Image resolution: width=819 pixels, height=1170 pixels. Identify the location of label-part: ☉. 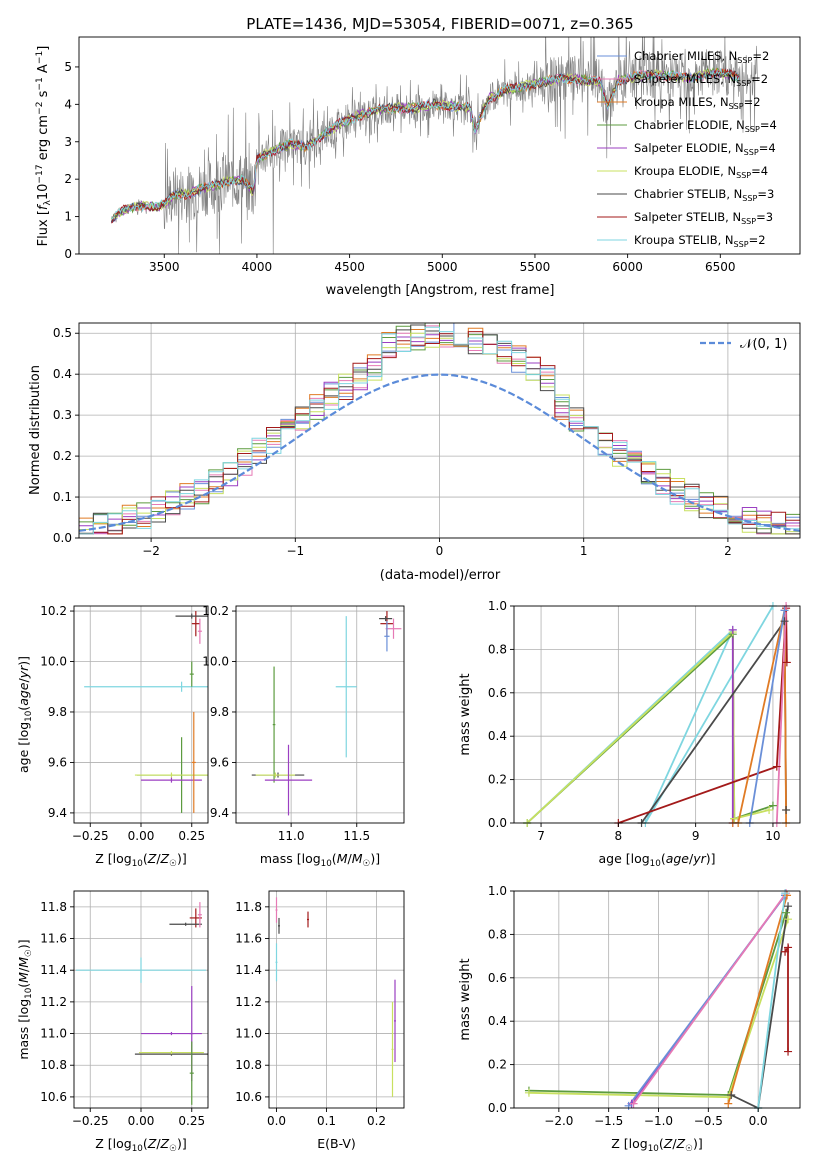
(367, 864).